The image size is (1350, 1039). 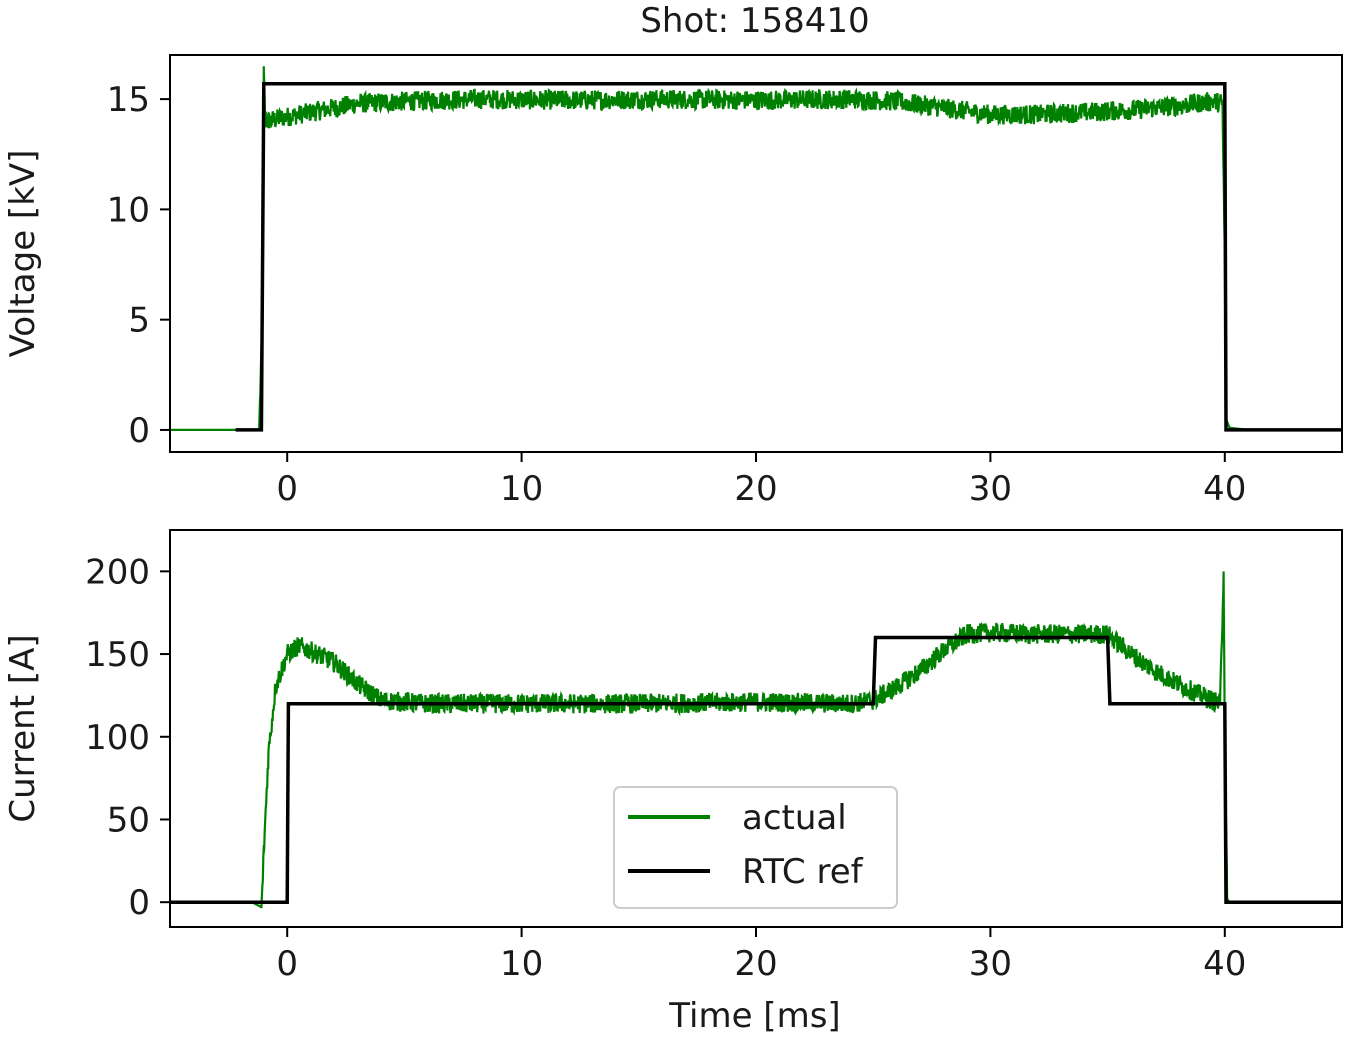 I want to click on y-tick-label: 200, so click(x=117, y=572).